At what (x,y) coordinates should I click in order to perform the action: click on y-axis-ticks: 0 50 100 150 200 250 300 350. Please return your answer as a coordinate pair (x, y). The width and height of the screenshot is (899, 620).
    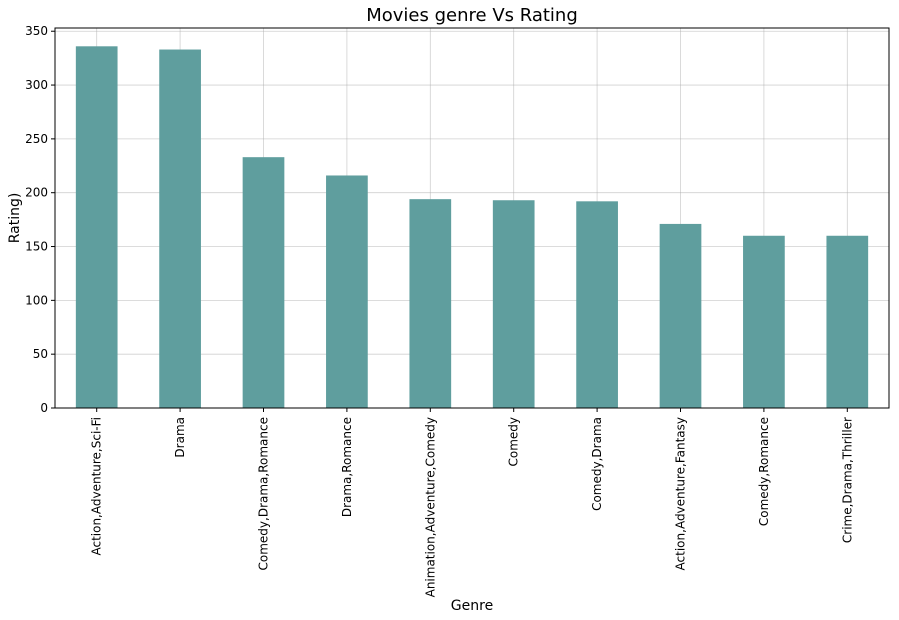
    Looking at the image, I should click on (40, 219).